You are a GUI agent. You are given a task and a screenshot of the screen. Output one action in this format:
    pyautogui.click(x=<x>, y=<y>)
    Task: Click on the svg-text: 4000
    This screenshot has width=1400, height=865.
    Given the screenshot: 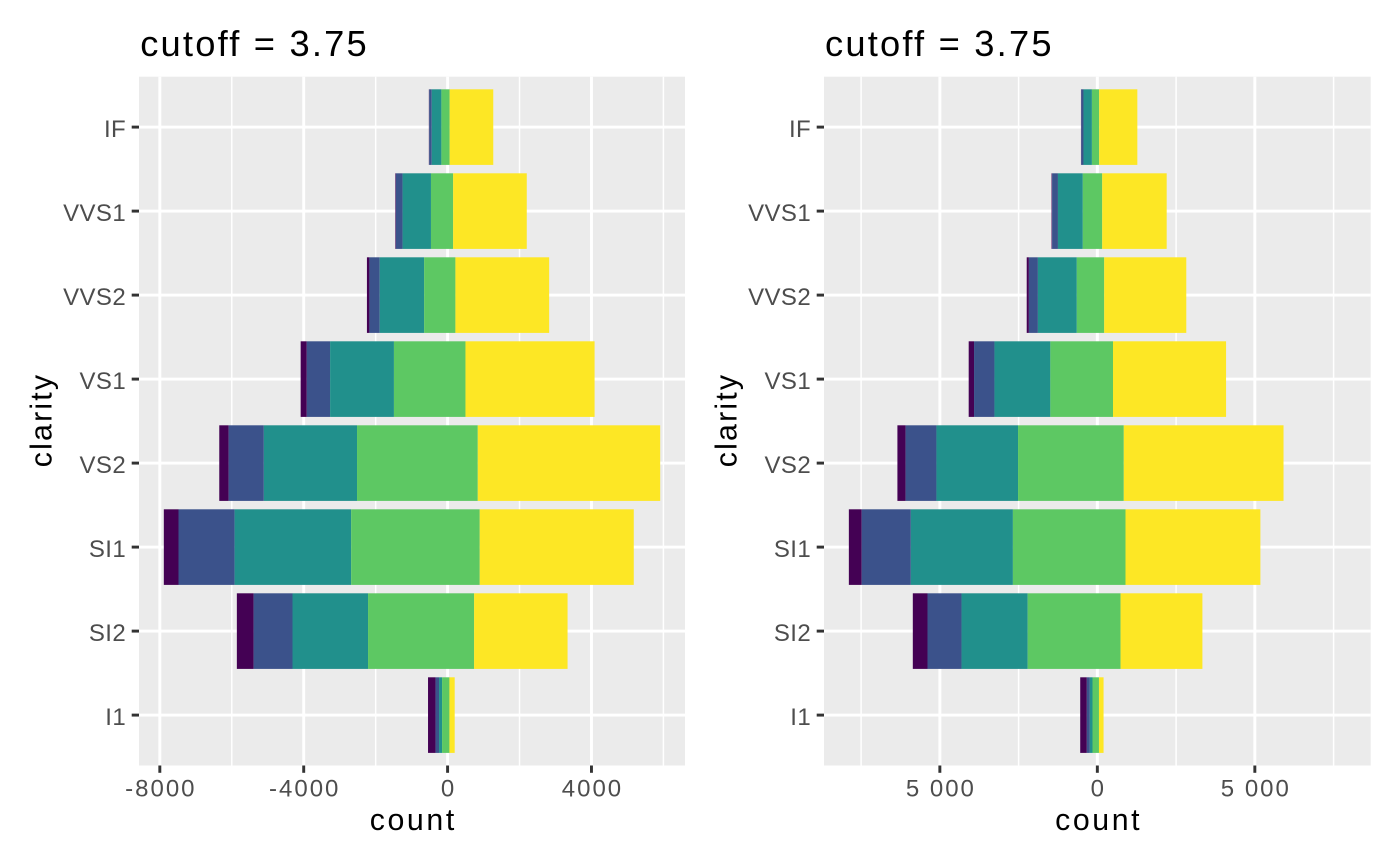 What is the action you would take?
    pyautogui.click(x=592, y=789)
    